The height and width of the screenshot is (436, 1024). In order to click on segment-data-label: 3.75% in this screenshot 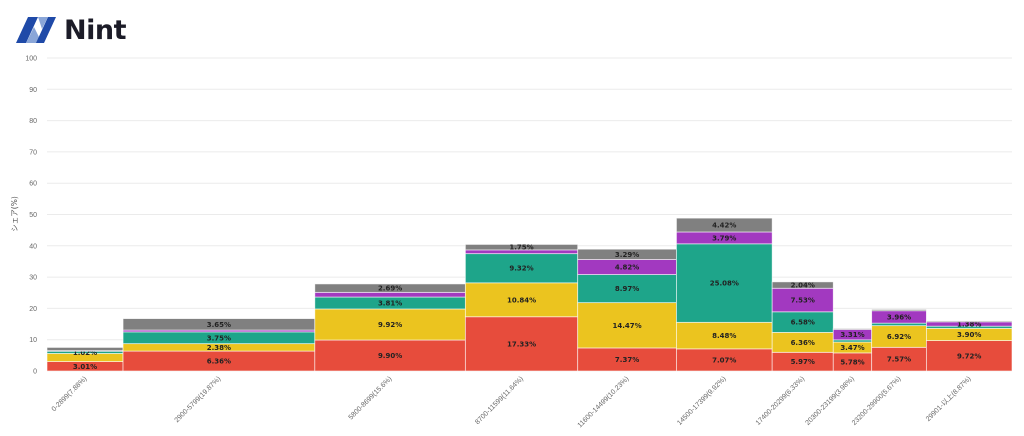, I will do `click(219, 338)`.